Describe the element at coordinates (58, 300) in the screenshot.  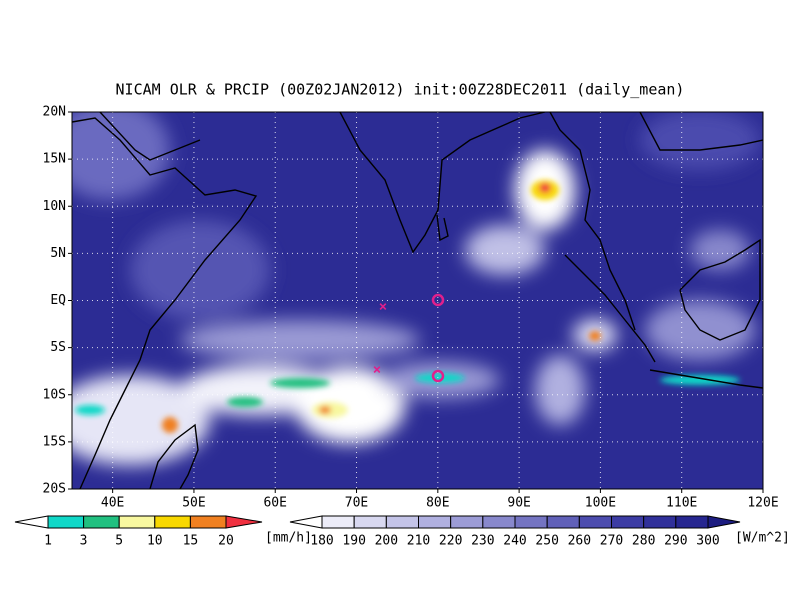
I see `lat-label: EQ` at that location.